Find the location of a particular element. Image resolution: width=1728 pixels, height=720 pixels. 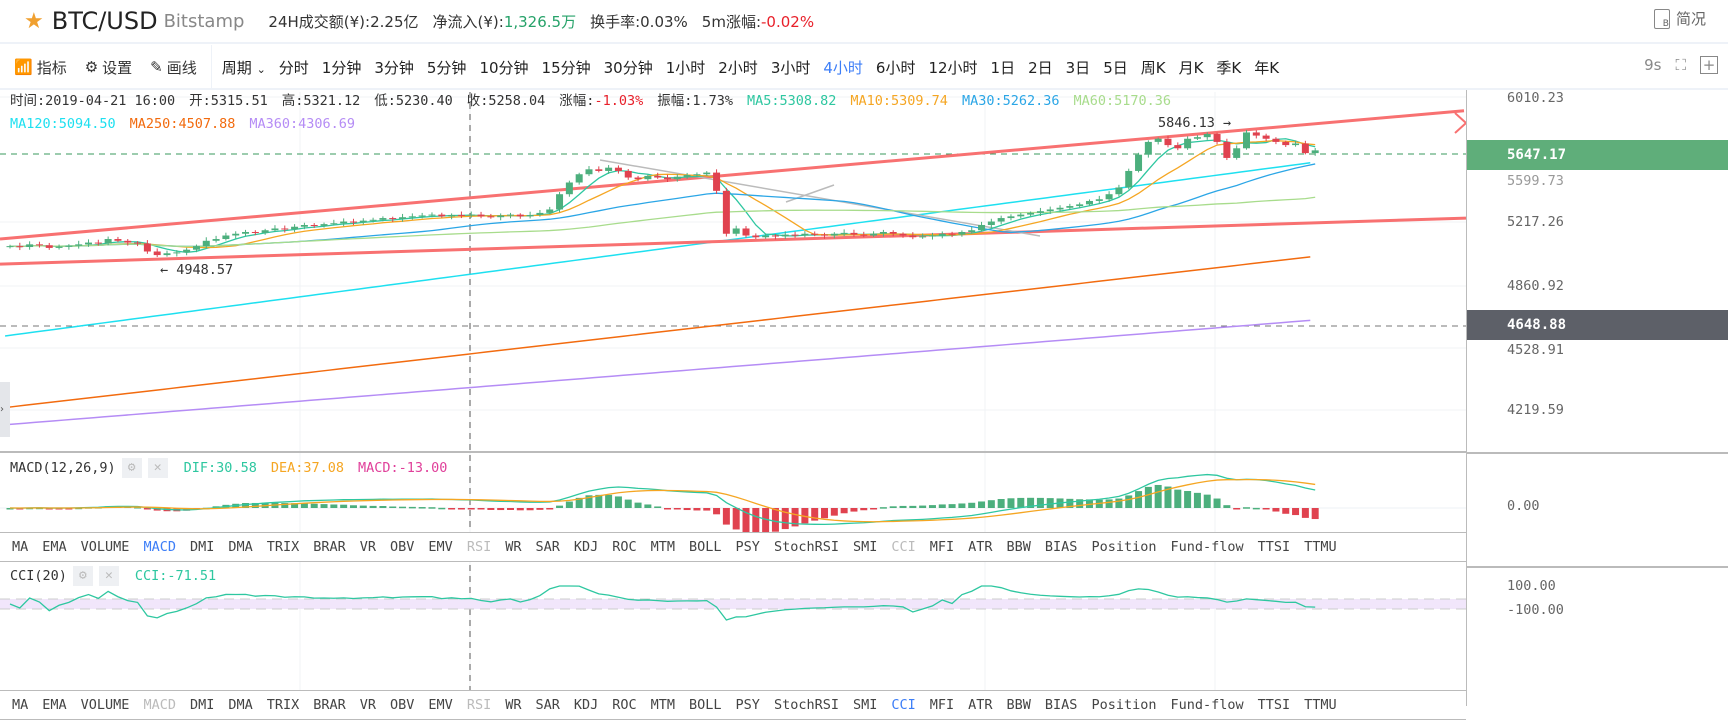

period-0: 分时 is located at coordinates (293, 67).